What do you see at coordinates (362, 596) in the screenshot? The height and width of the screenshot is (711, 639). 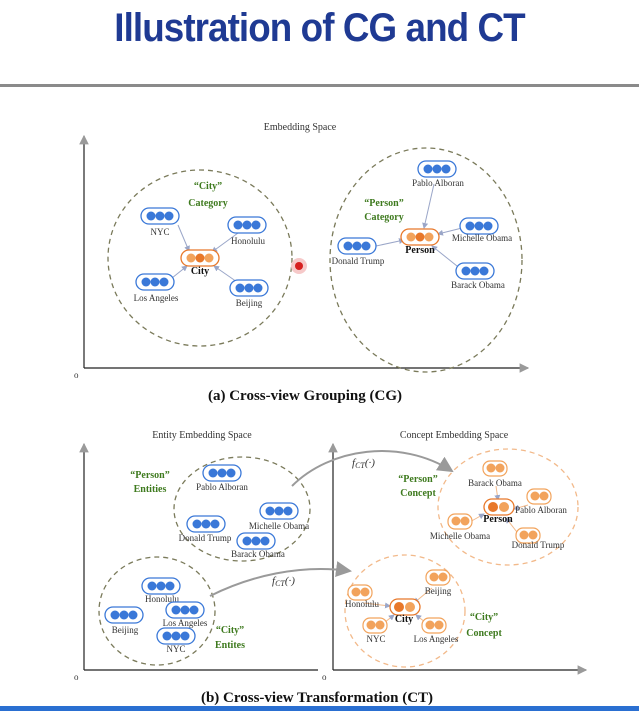 I see `ct-concept-honolulu: Honolulu` at bounding box center [362, 596].